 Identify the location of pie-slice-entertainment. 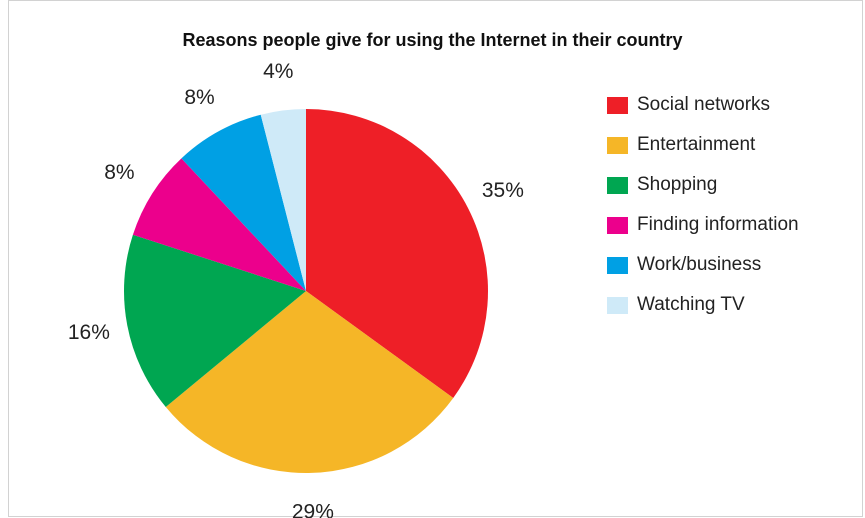
(309, 382).